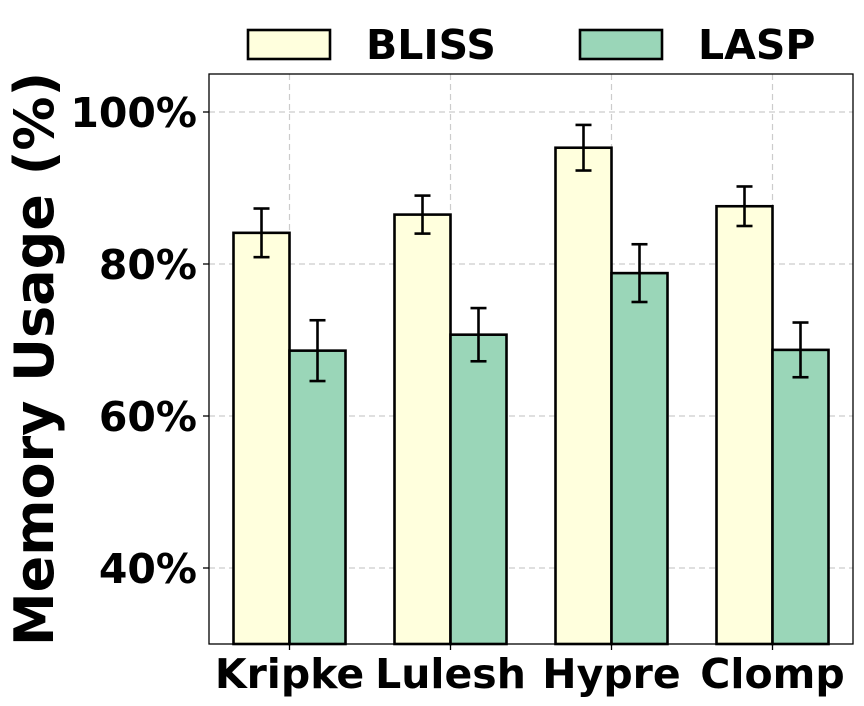 This screenshot has width=864, height=706. Describe the element at coordinates (289, 674) in the screenshot. I see `x-tick-label: Kripke` at that location.